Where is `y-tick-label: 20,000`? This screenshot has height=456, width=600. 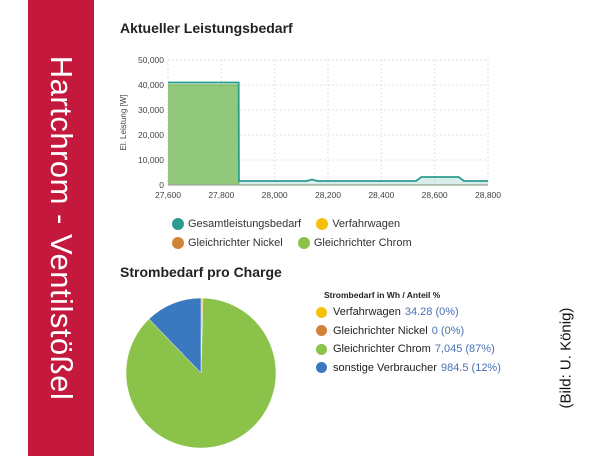 y-tick-label: 20,000 is located at coordinates (151, 135).